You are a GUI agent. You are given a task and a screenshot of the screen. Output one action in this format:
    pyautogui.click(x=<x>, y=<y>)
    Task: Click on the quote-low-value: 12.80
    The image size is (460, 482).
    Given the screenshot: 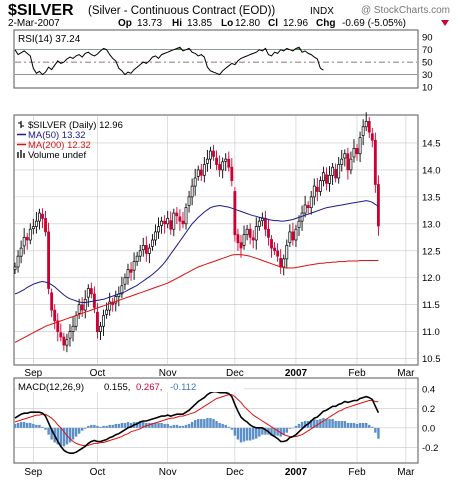 What is the action you would take?
    pyautogui.click(x=247, y=23)
    